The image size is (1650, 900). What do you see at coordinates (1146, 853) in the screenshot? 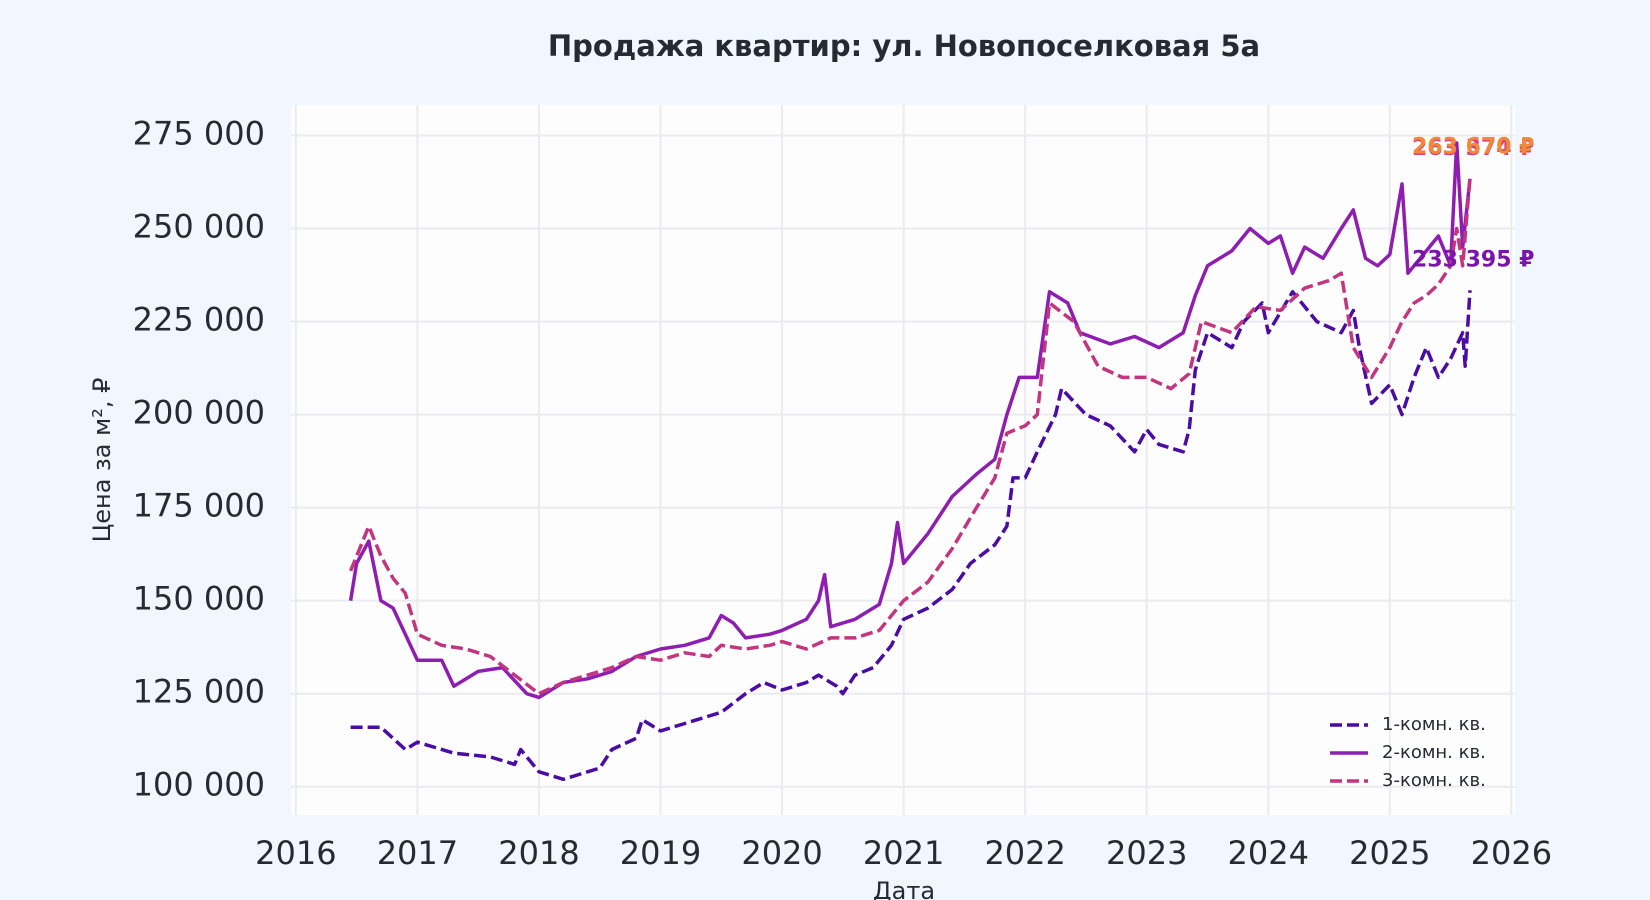
I see `x-tick-label: 2023` at bounding box center [1146, 853].